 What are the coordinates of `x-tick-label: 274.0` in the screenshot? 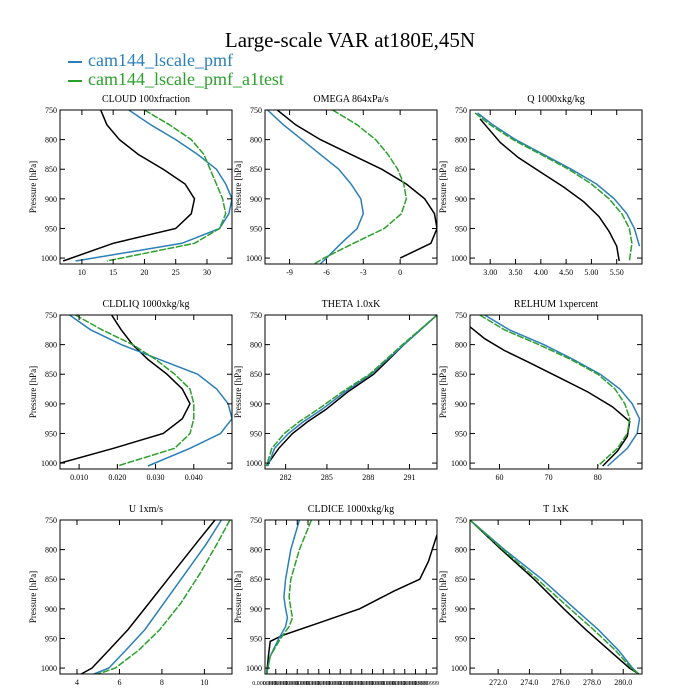 It's located at (529, 682).